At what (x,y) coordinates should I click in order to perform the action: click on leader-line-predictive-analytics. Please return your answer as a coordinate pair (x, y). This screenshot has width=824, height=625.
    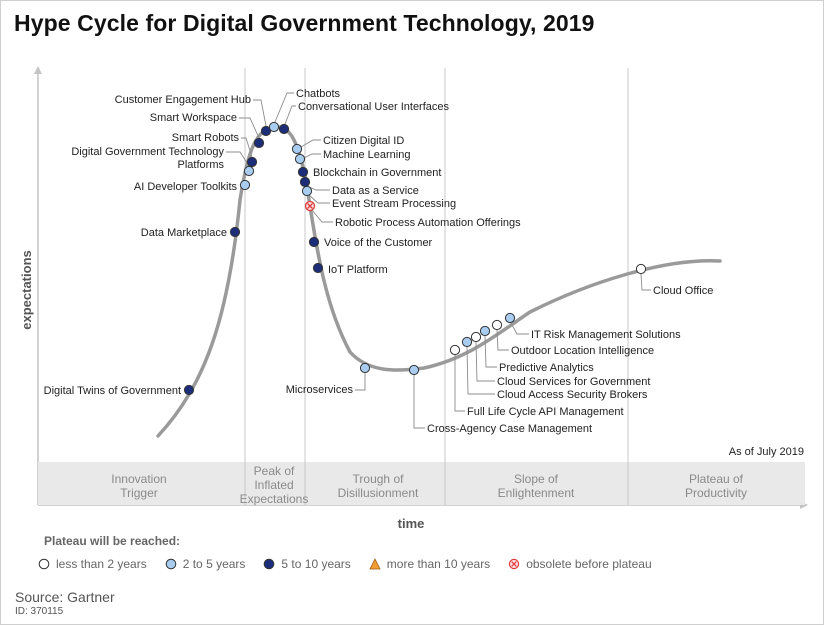
    Looking at the image, I should click on (490, 351).